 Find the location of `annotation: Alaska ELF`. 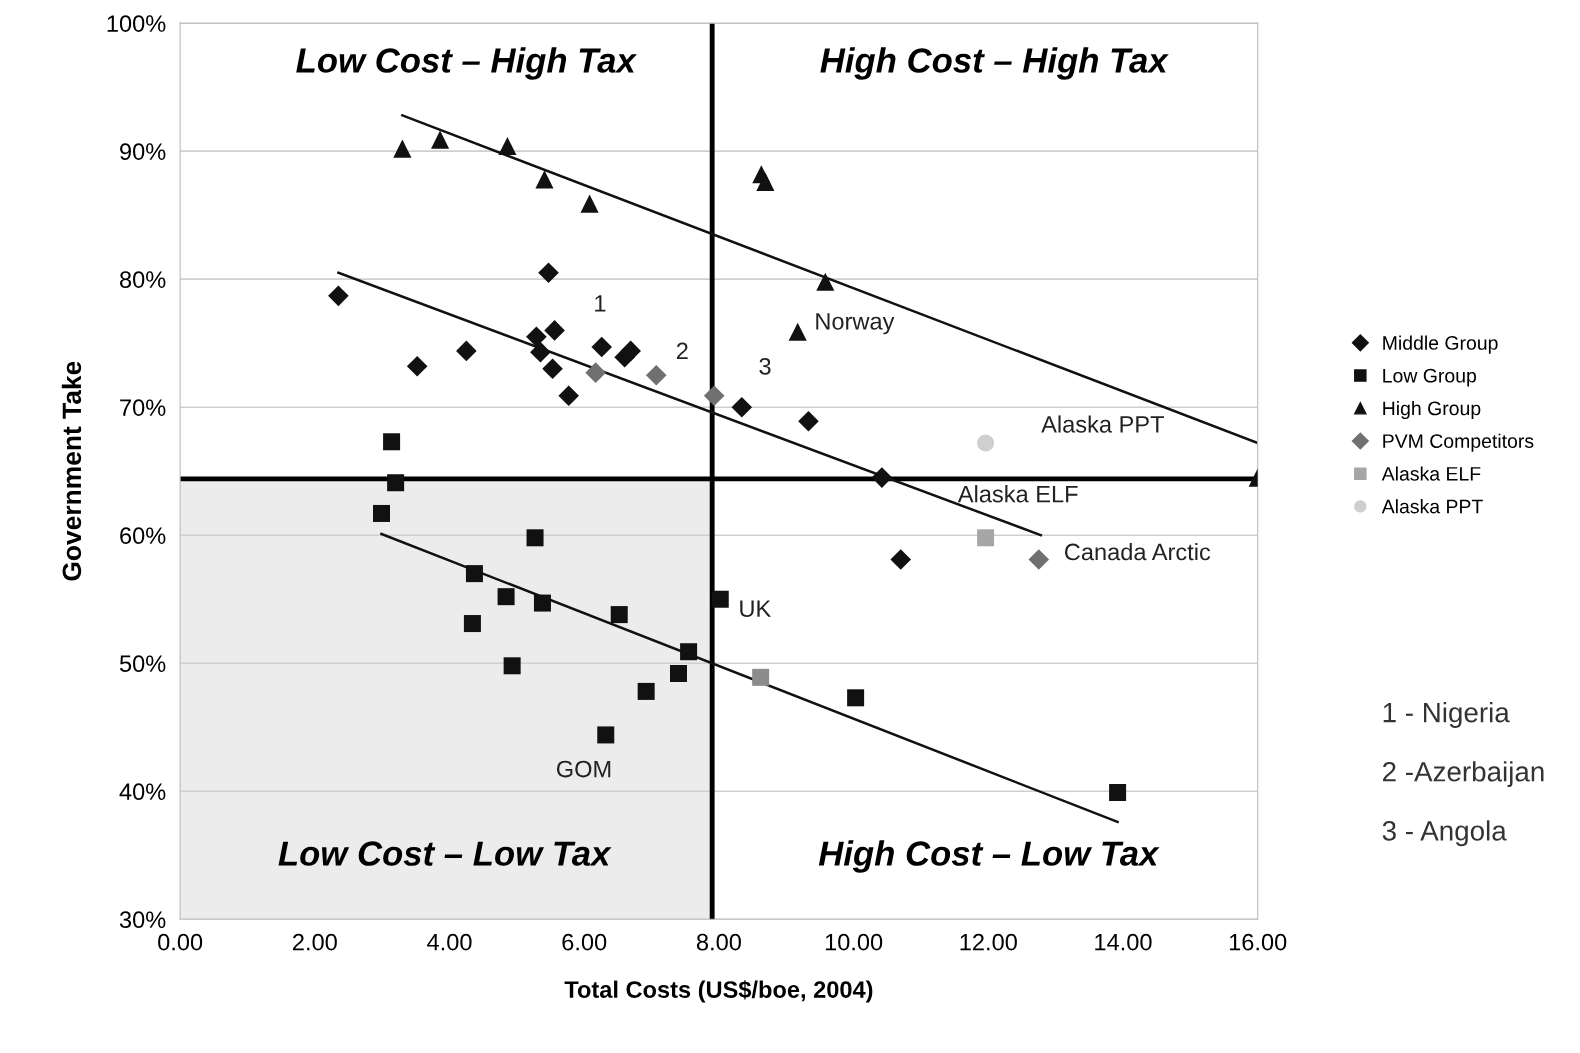

annotation: Alaska ELF is located at coordinates (1017, 494).